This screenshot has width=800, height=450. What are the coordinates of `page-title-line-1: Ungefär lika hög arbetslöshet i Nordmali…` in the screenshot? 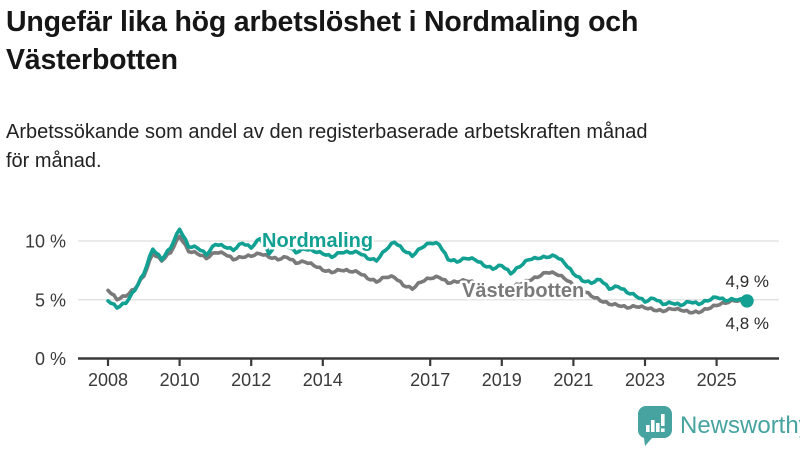 It's located at (322, 22).